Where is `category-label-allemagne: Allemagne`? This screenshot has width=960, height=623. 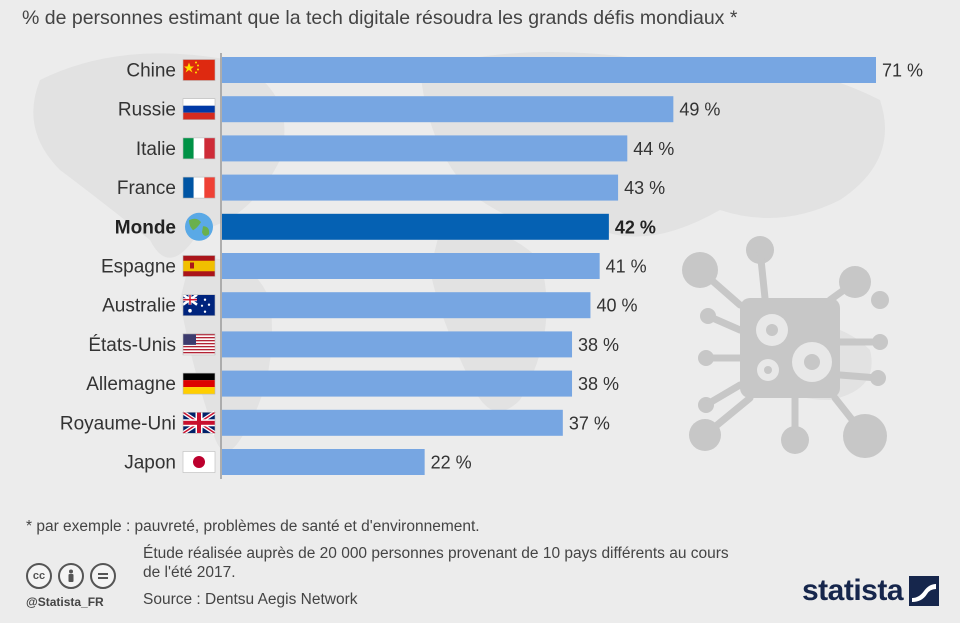
category-label-allemagne: Allemagne is located at coordinates (131, 384).